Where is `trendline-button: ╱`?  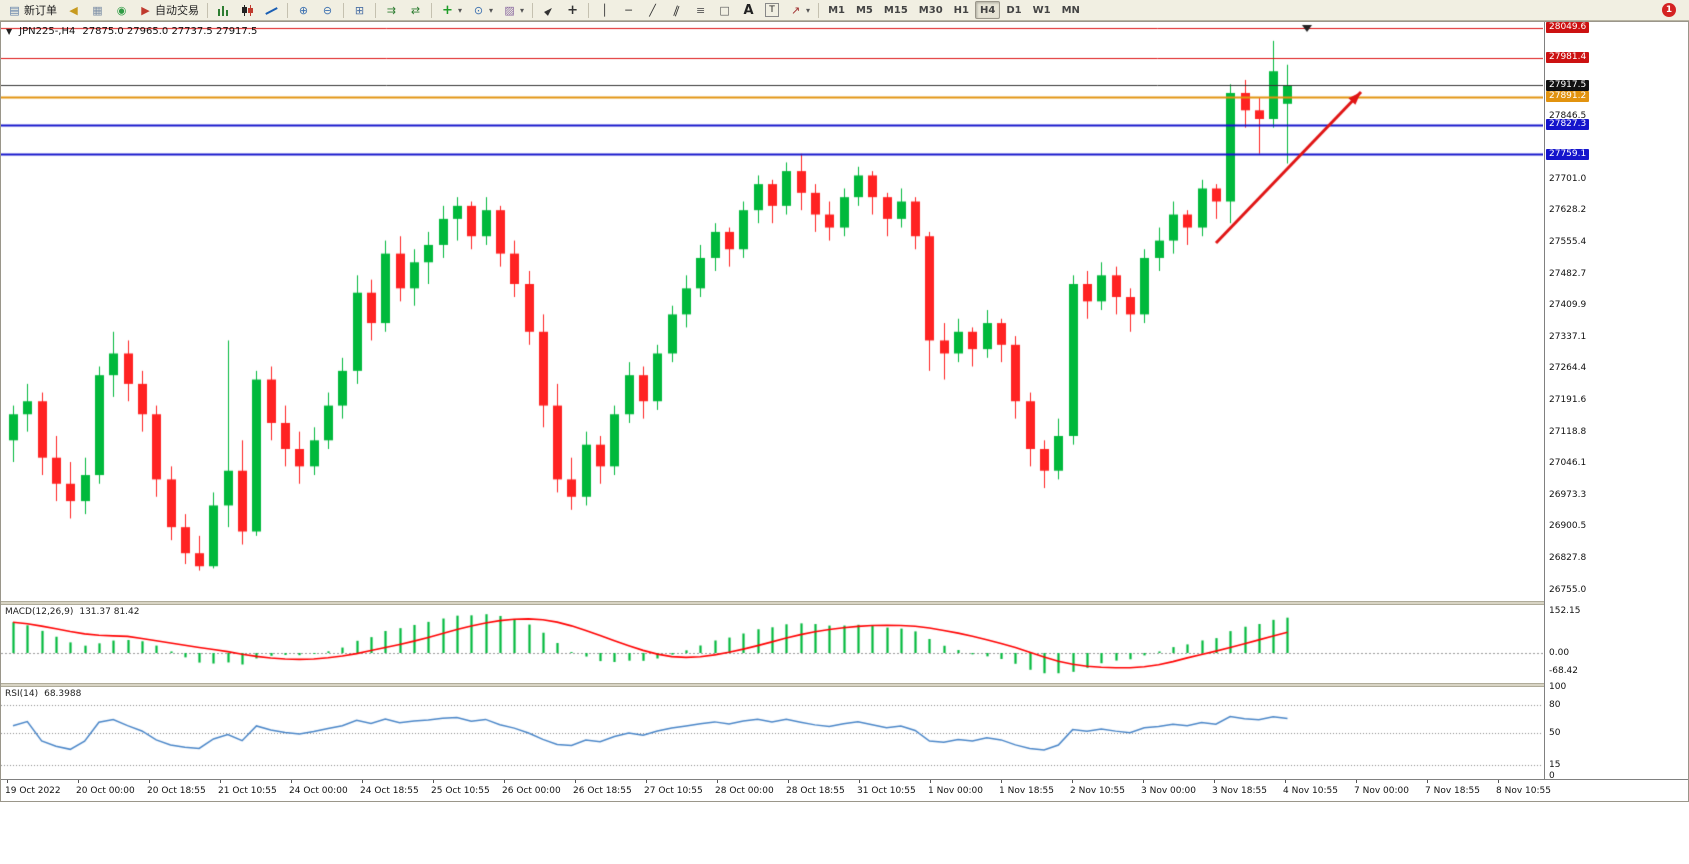 trendline-button: ╱ is located at coordinates (652, 10).